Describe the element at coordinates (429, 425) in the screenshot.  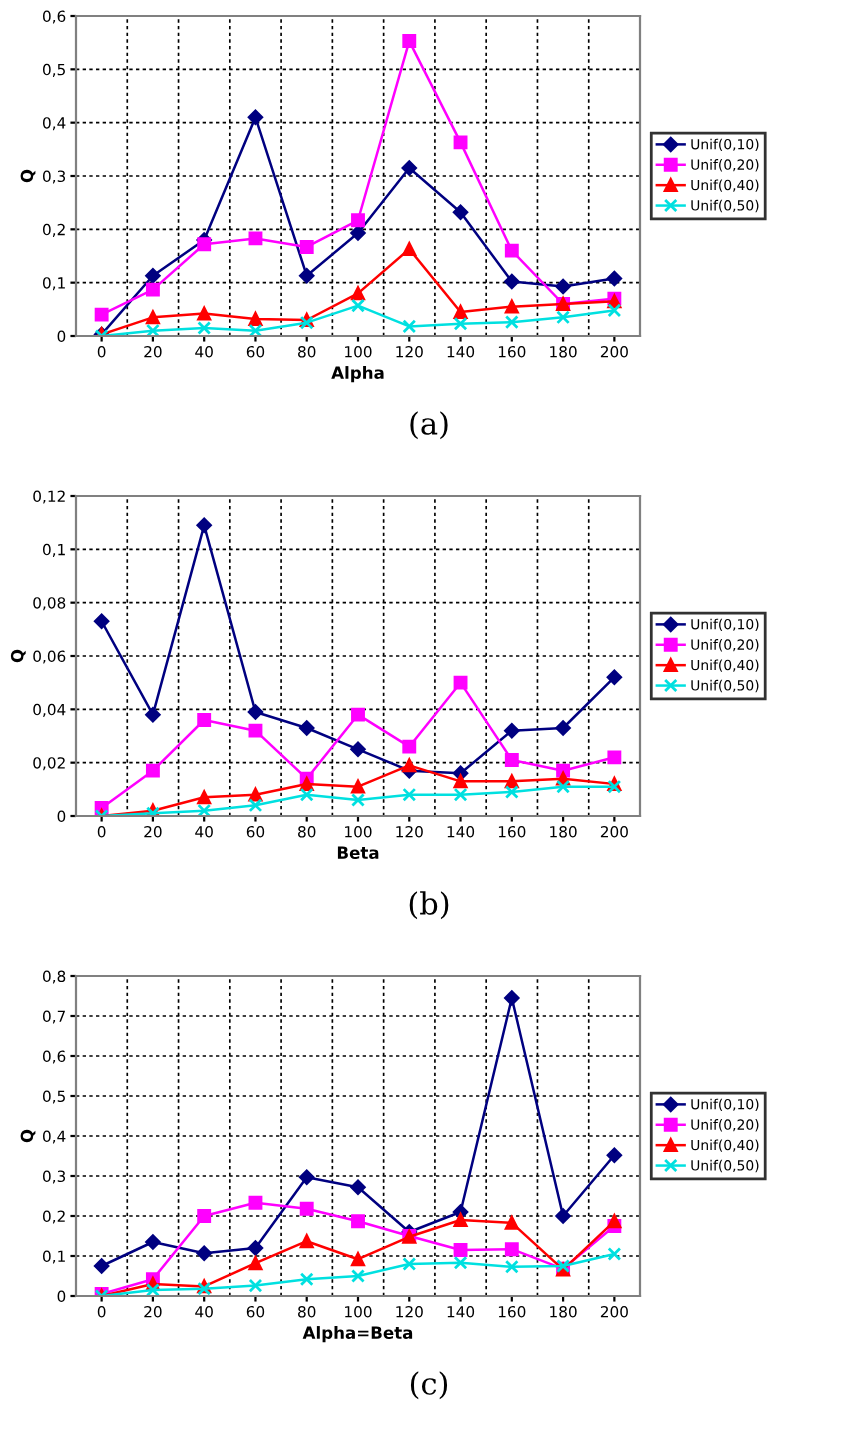
I see `text: (a)` at that location.